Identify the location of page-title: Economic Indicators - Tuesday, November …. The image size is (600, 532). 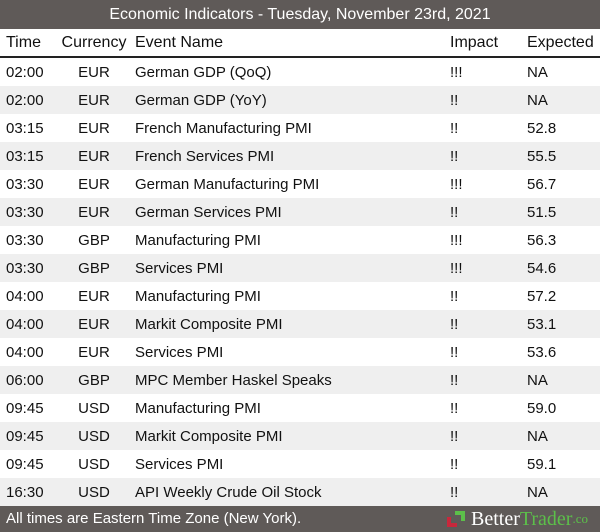
(300, 14).